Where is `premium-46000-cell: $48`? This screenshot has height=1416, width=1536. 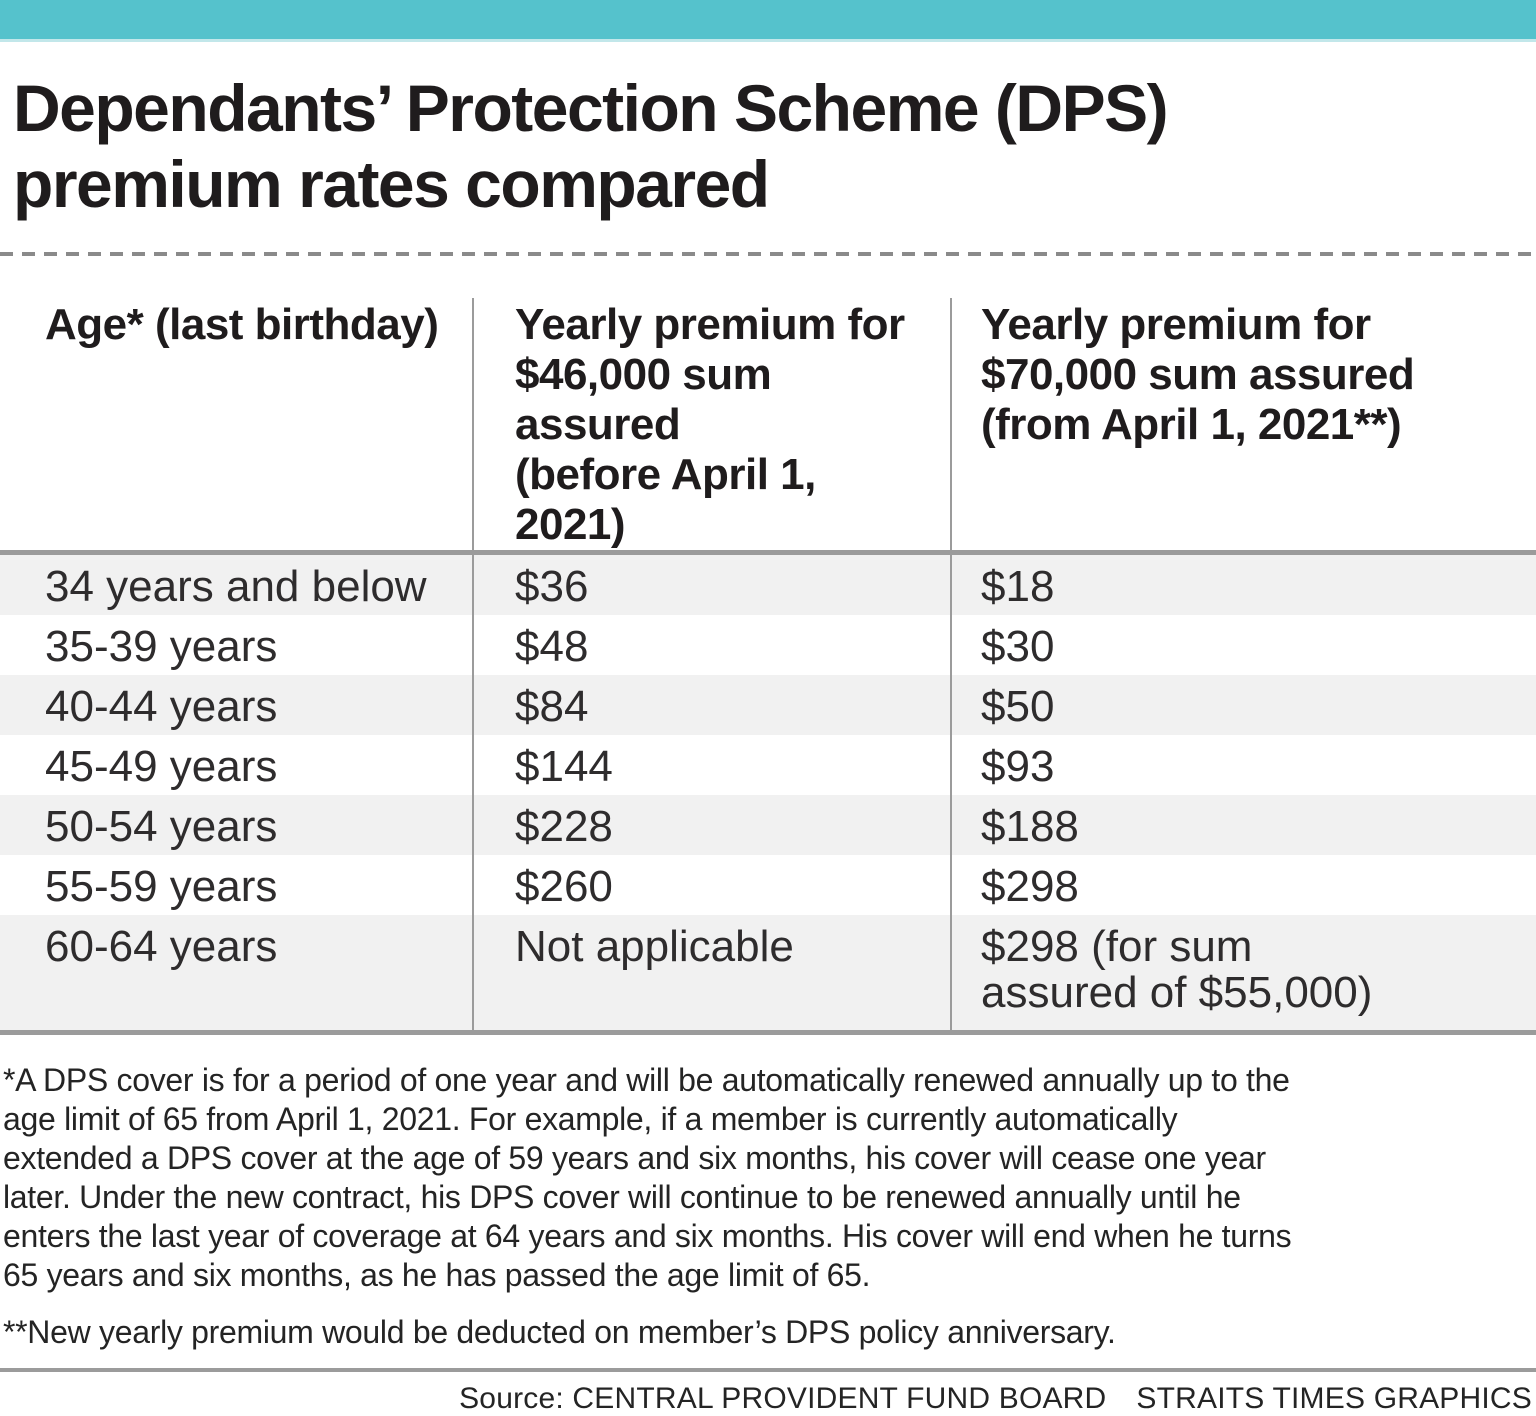
premium-46000-cell: $48 is located at coordinates (711, 645).